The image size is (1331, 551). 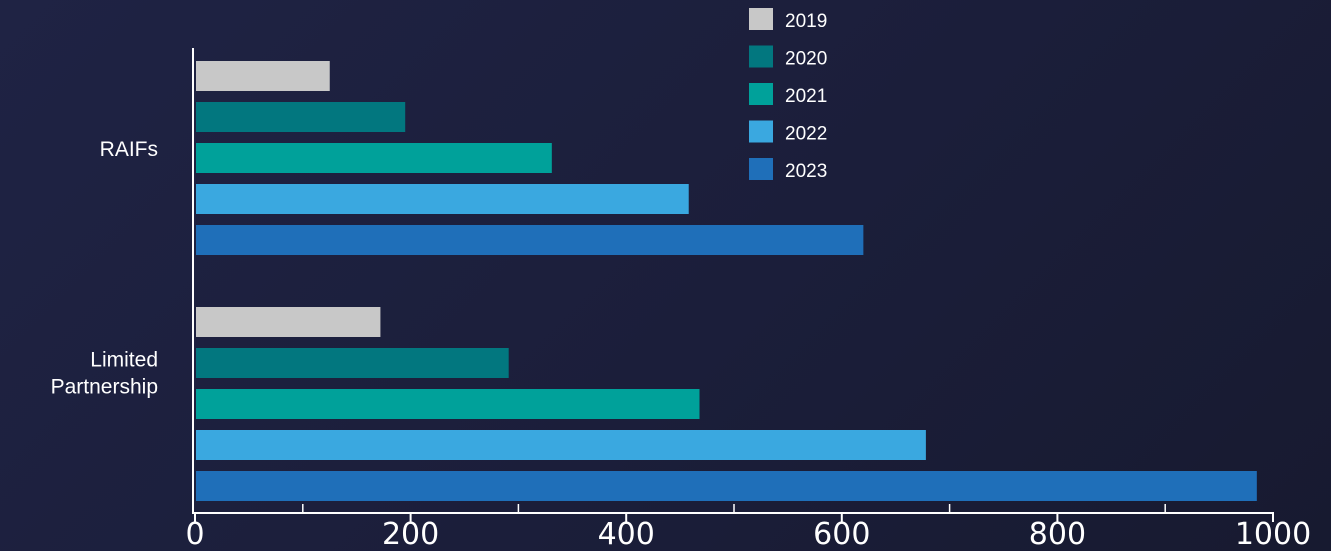 I want to click on bar-2021-raifs, so click(x=374, y=158).